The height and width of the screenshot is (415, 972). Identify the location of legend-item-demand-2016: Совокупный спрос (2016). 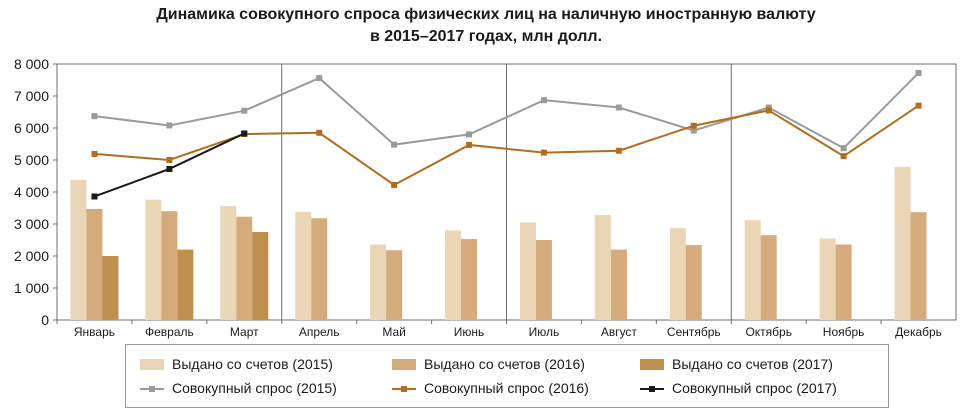
(490, 388).